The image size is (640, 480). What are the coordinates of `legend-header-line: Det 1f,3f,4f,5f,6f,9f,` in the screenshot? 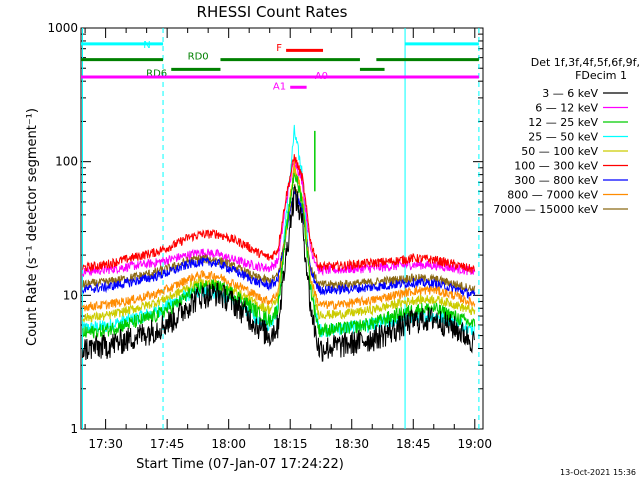 It's located at (585, 62).